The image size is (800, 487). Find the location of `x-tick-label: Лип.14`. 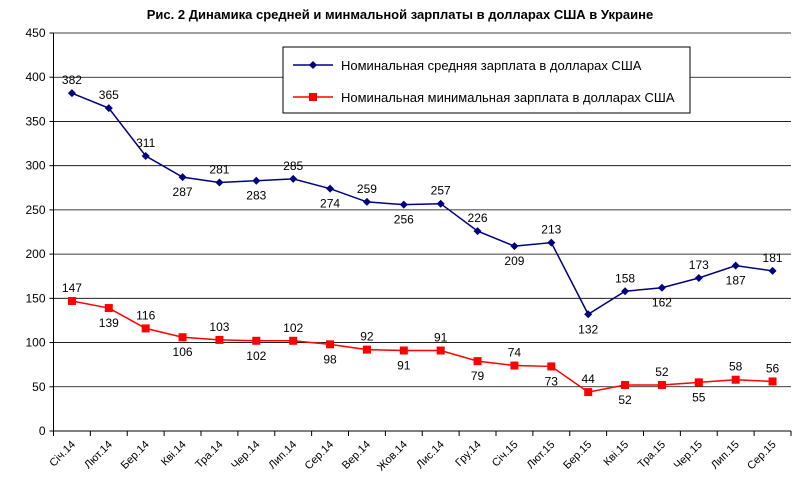

x-tick-label: Лип.14 is located at coordinates (282, 455).